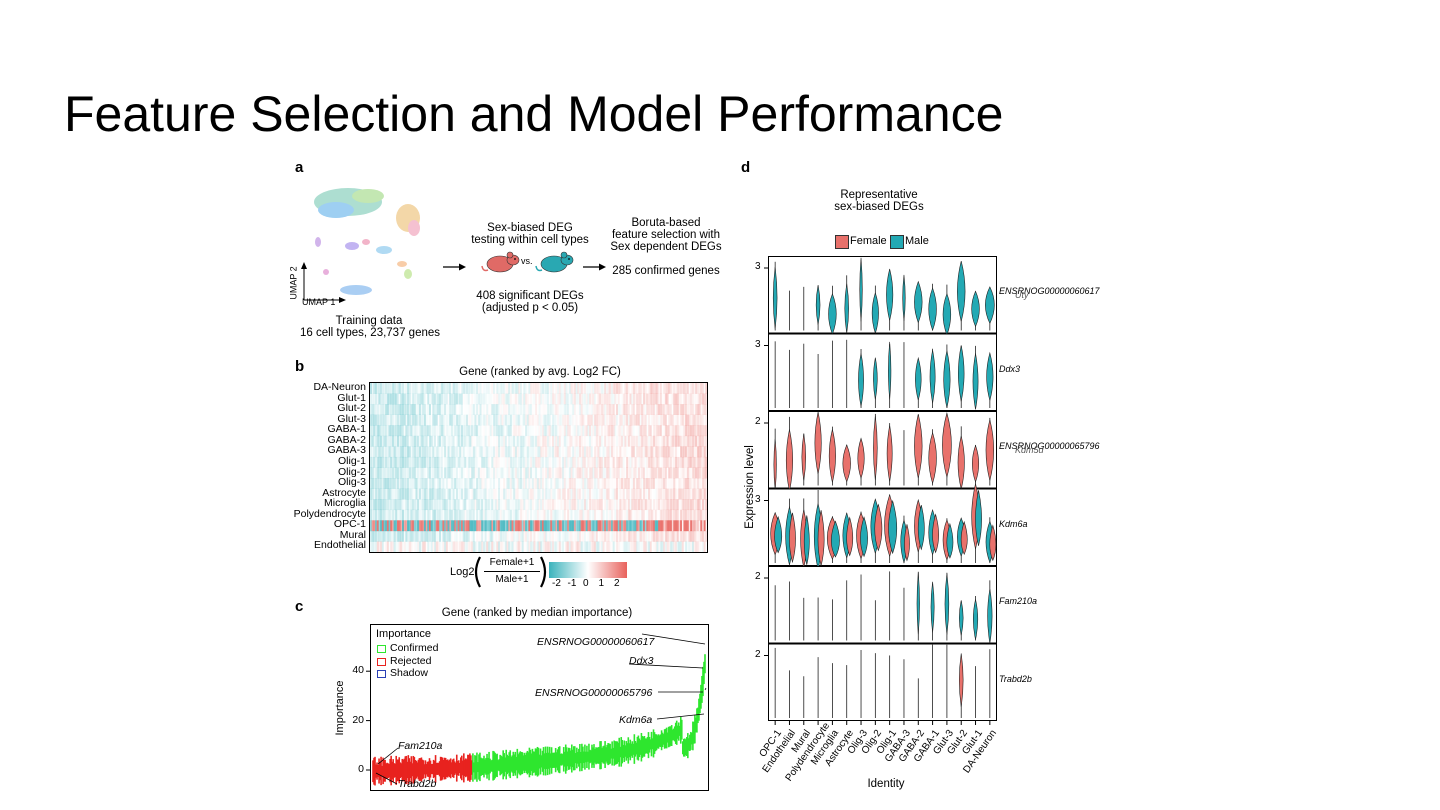  Describe the element at coordinates (358, 719) in the screenshot. I see `importance-ytick-label: 20` at that location.